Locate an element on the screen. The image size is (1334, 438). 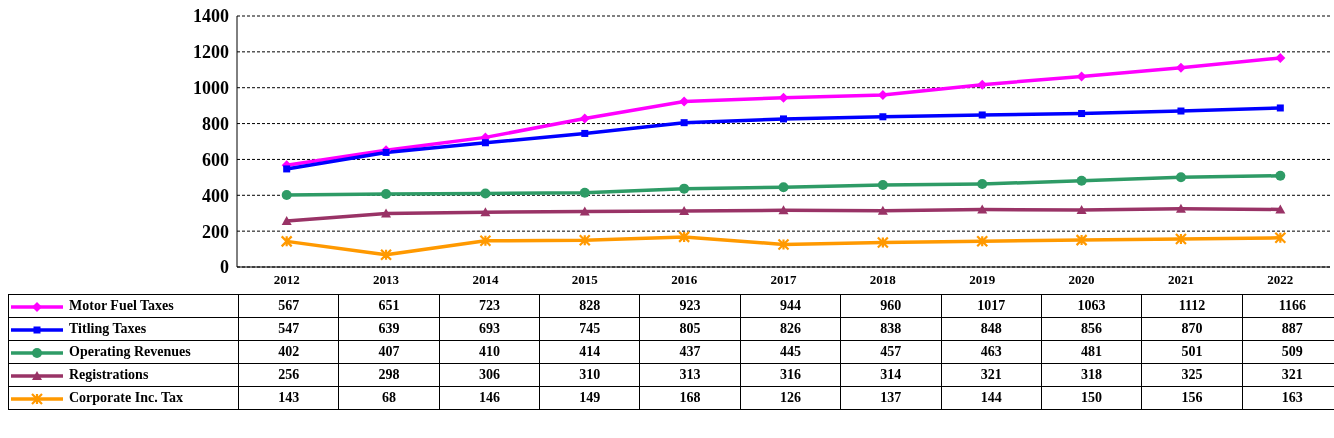
data-label: 325 is located at coordinates (1192, 375).